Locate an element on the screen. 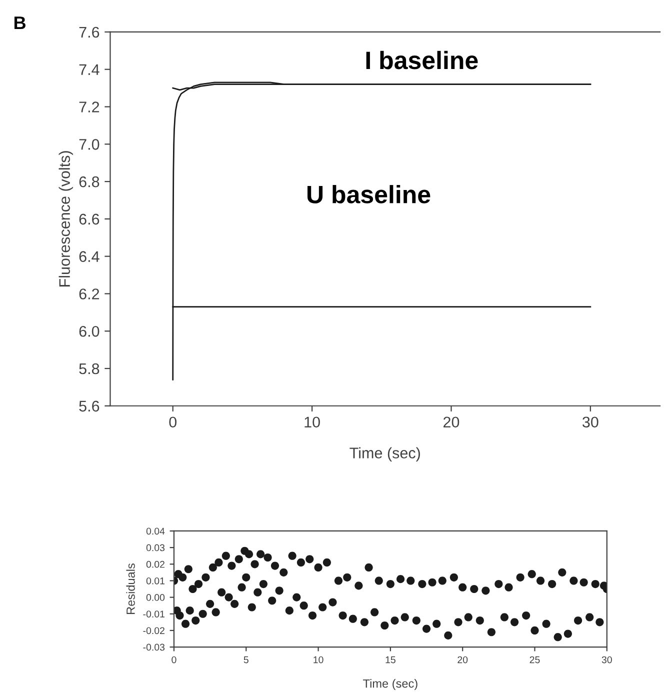 The height and width of the screenshot is (695, 664). y-tick-label: -0.02 is located at coordinates (153, 630).